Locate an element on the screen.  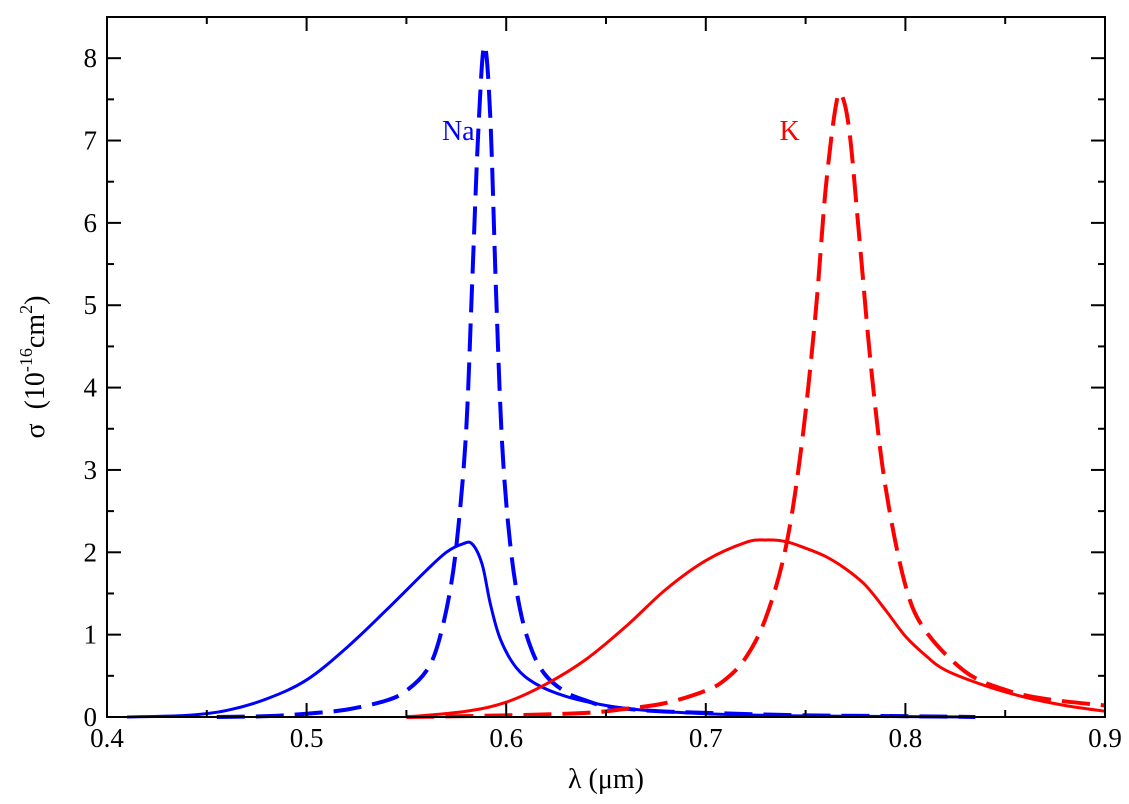
annotation-na: Na is located at coordinates (458, 131).